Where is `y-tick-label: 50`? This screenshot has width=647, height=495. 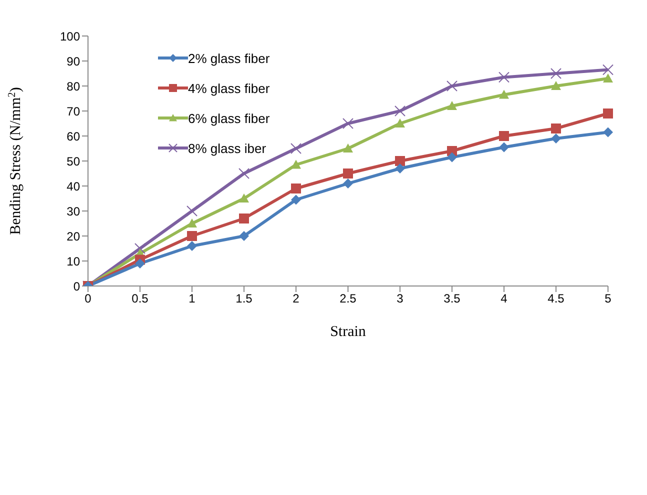 y-tick-label: 50 is located at coordinates (73, 161).